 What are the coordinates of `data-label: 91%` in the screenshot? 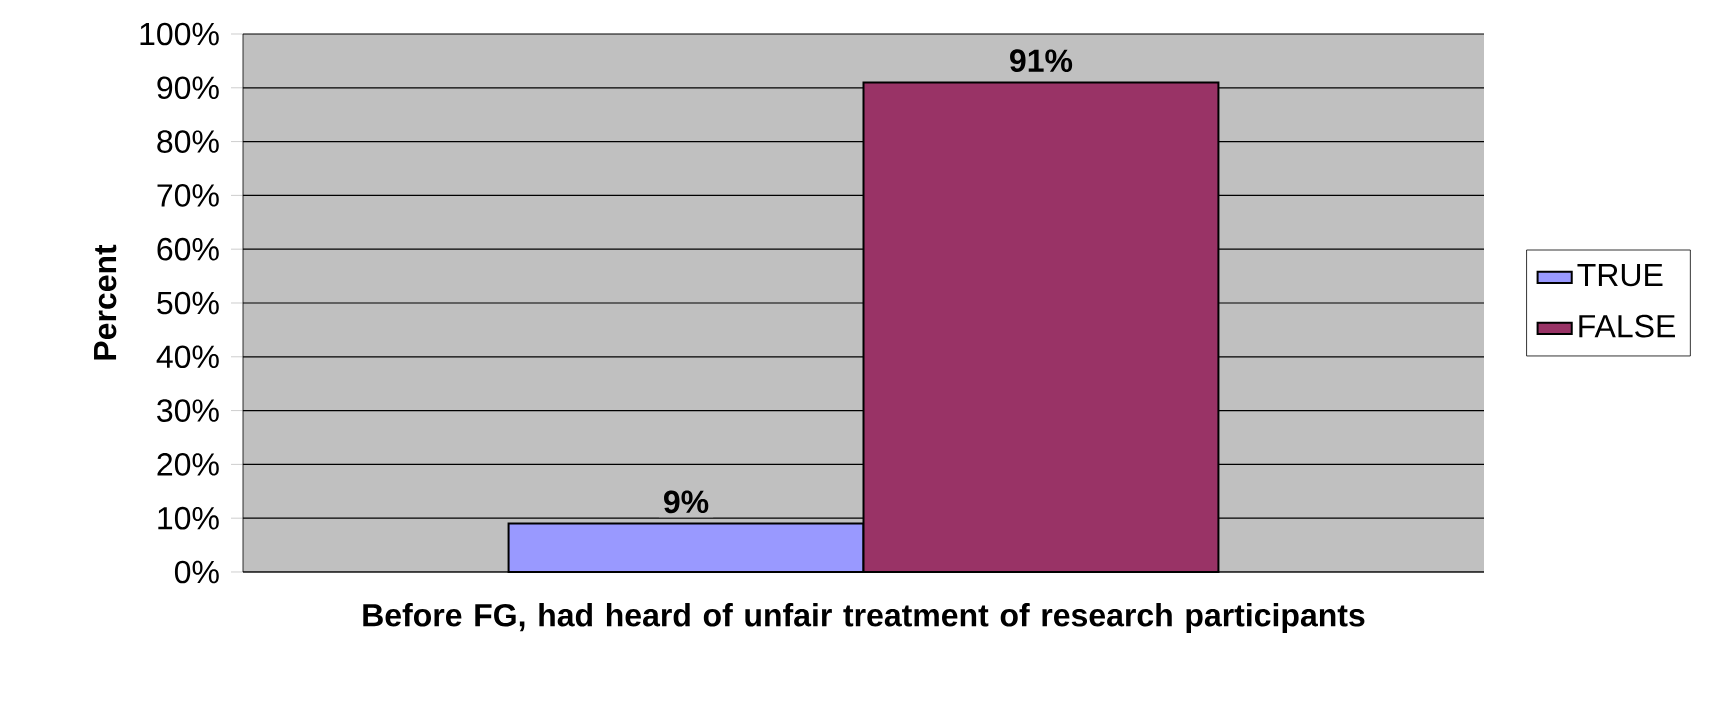 It's located at (1041, 61).